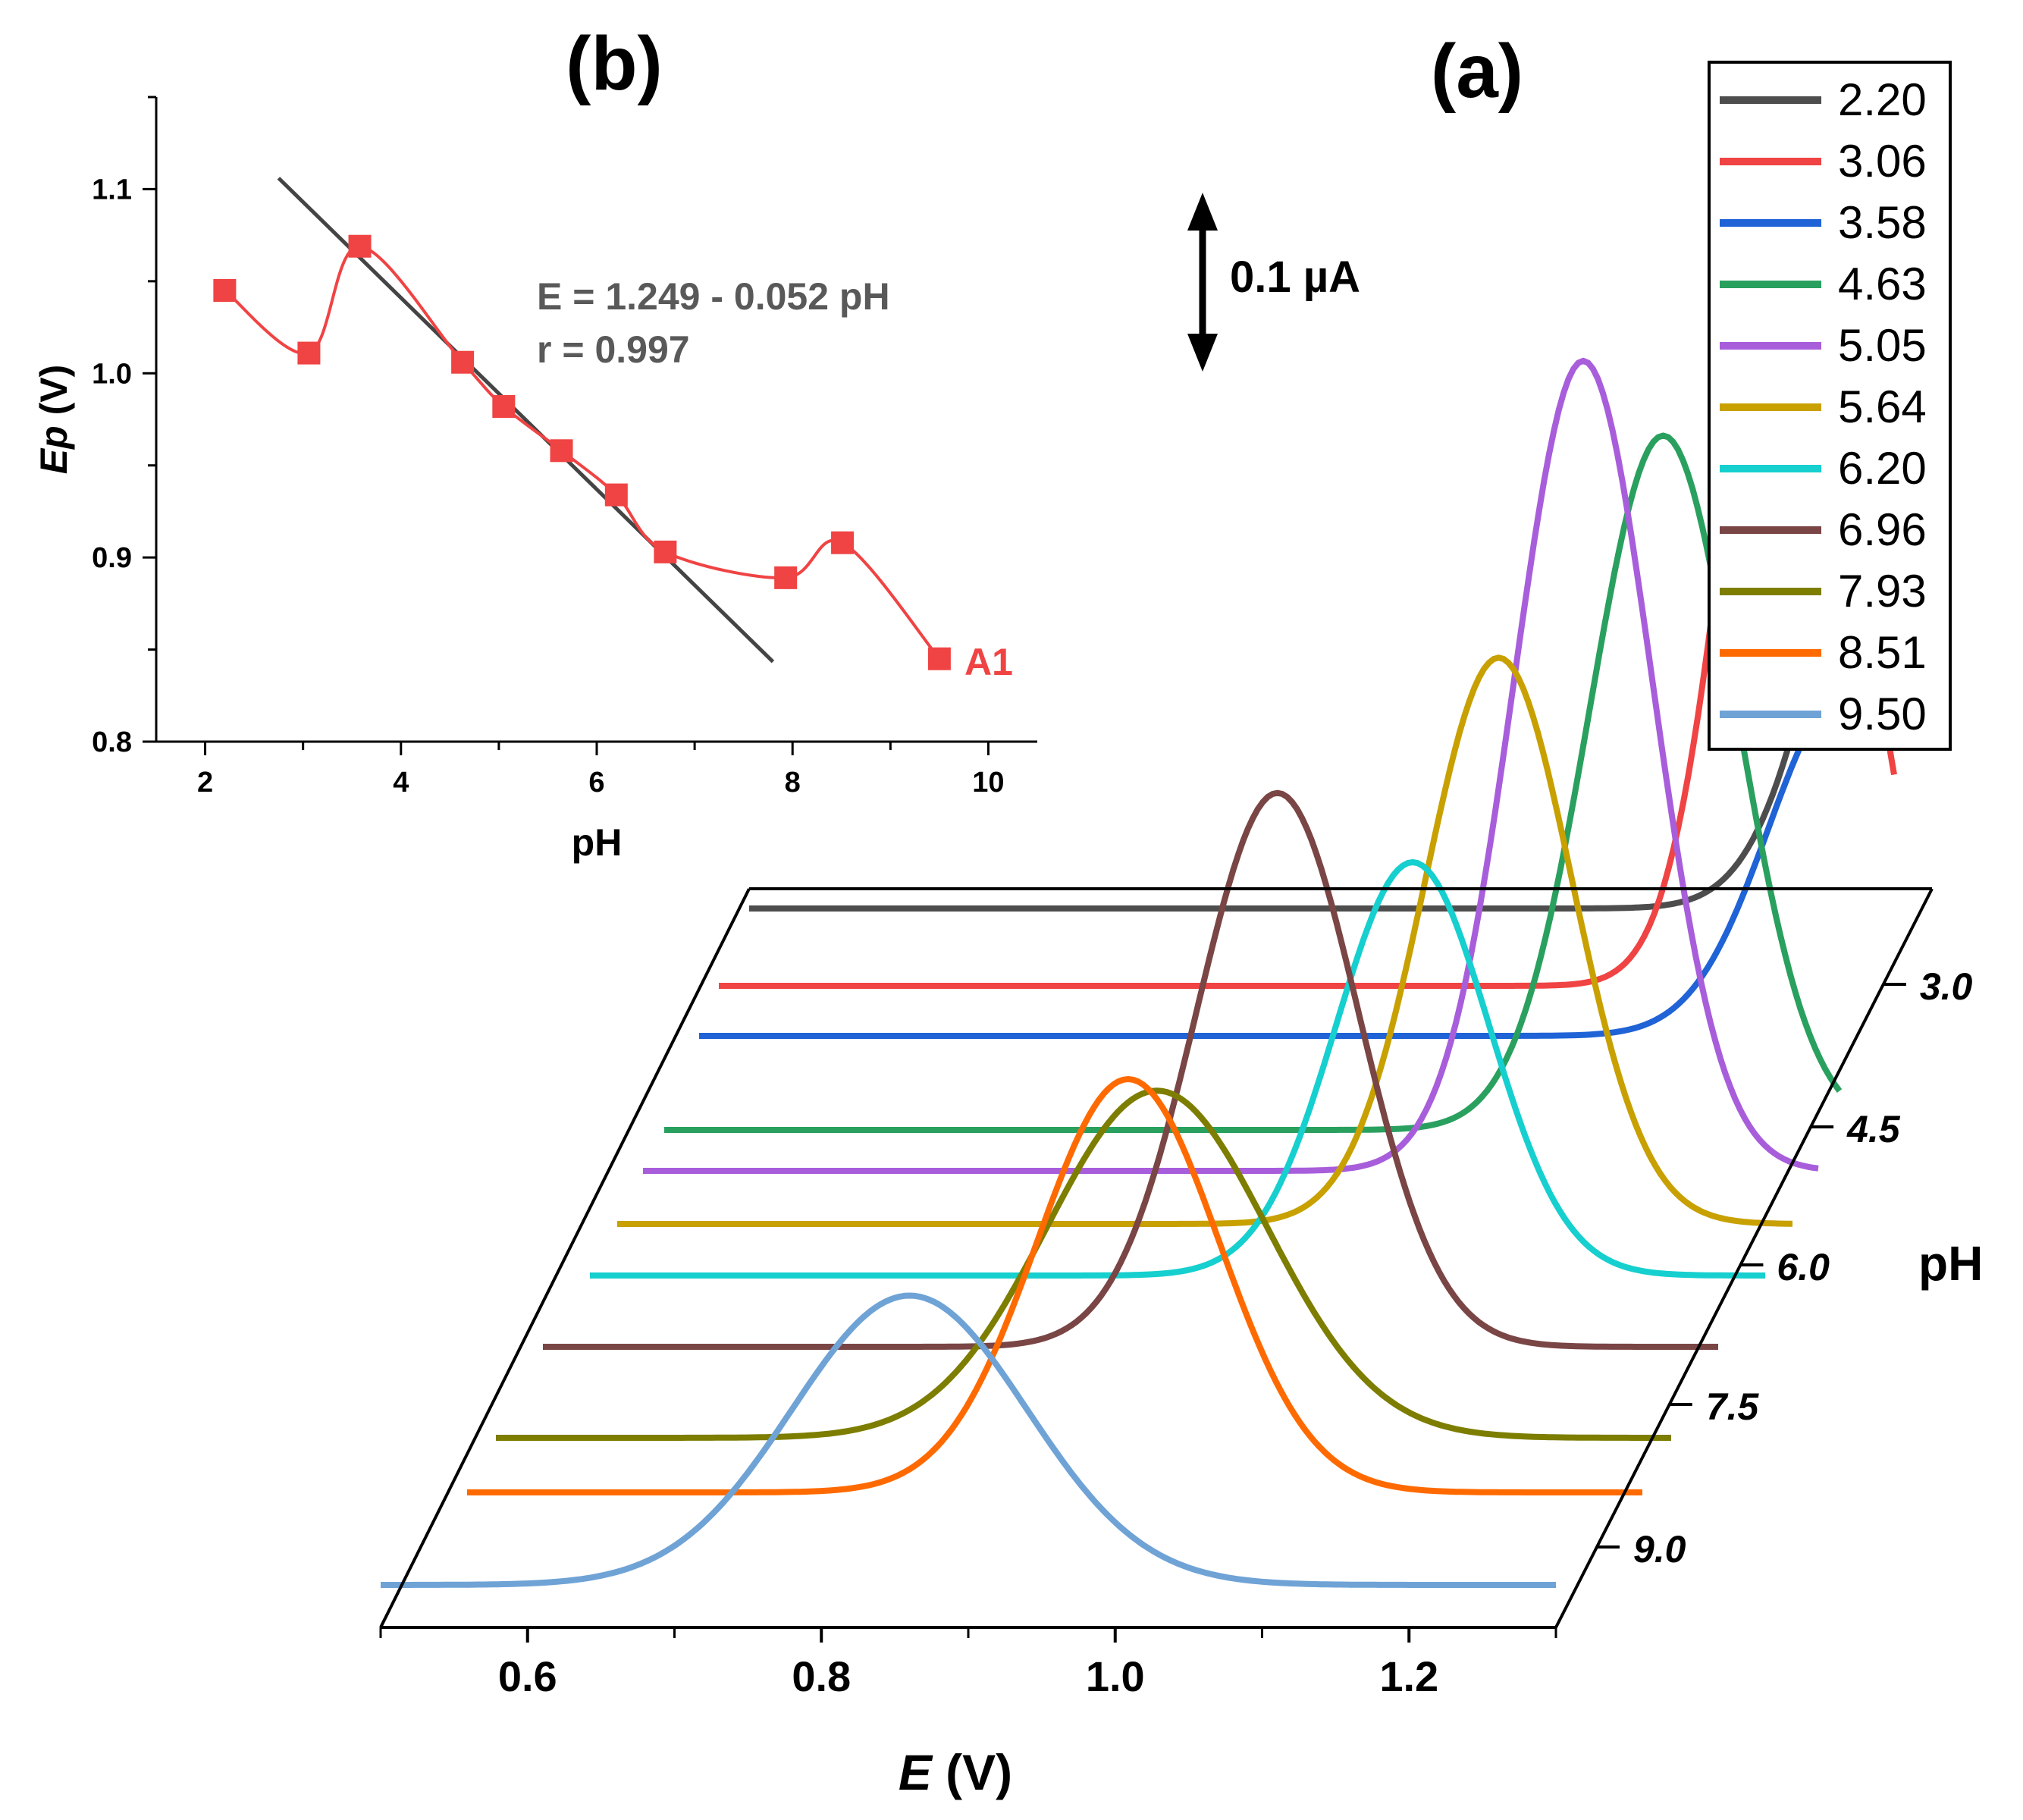  Describe the element at coordinates (54, 419) in the screenshot. I see `b-y-axis-title: Ep (V)` at that location.